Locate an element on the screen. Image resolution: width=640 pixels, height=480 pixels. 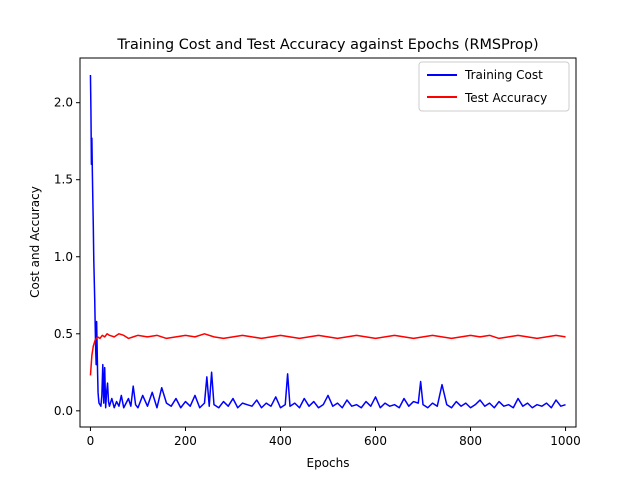
x-tick-label: 0 is located at coordinates (91, 441).